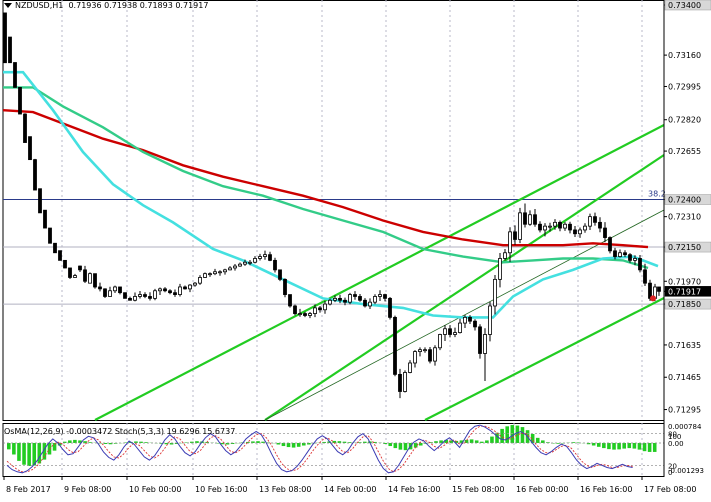  I want to click on stoch-axis-label: 20, so click(672, 466).